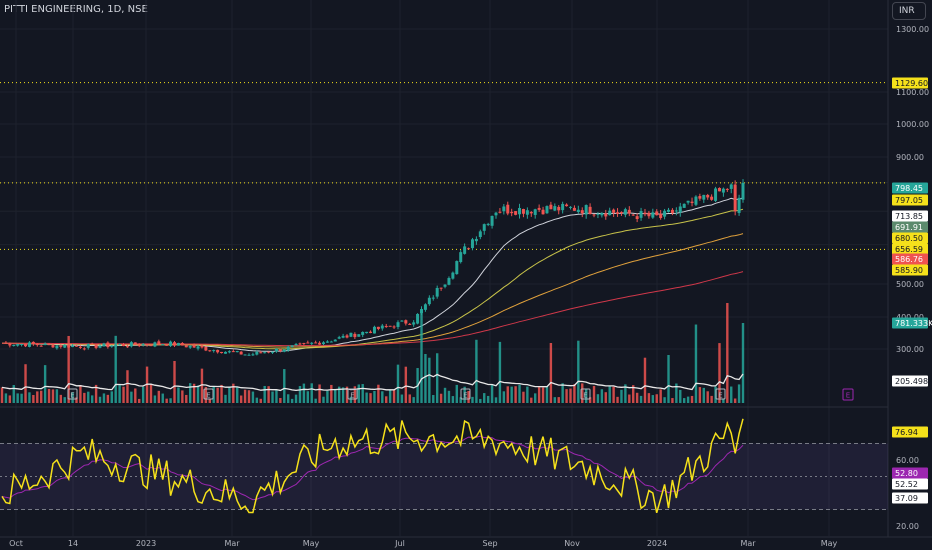  What do you see at coordinates (79, 9) in the screenshot?
I see `chart-title: PITTI ENGINEERING, 1D, NSE` at bounding box center [79, 9].